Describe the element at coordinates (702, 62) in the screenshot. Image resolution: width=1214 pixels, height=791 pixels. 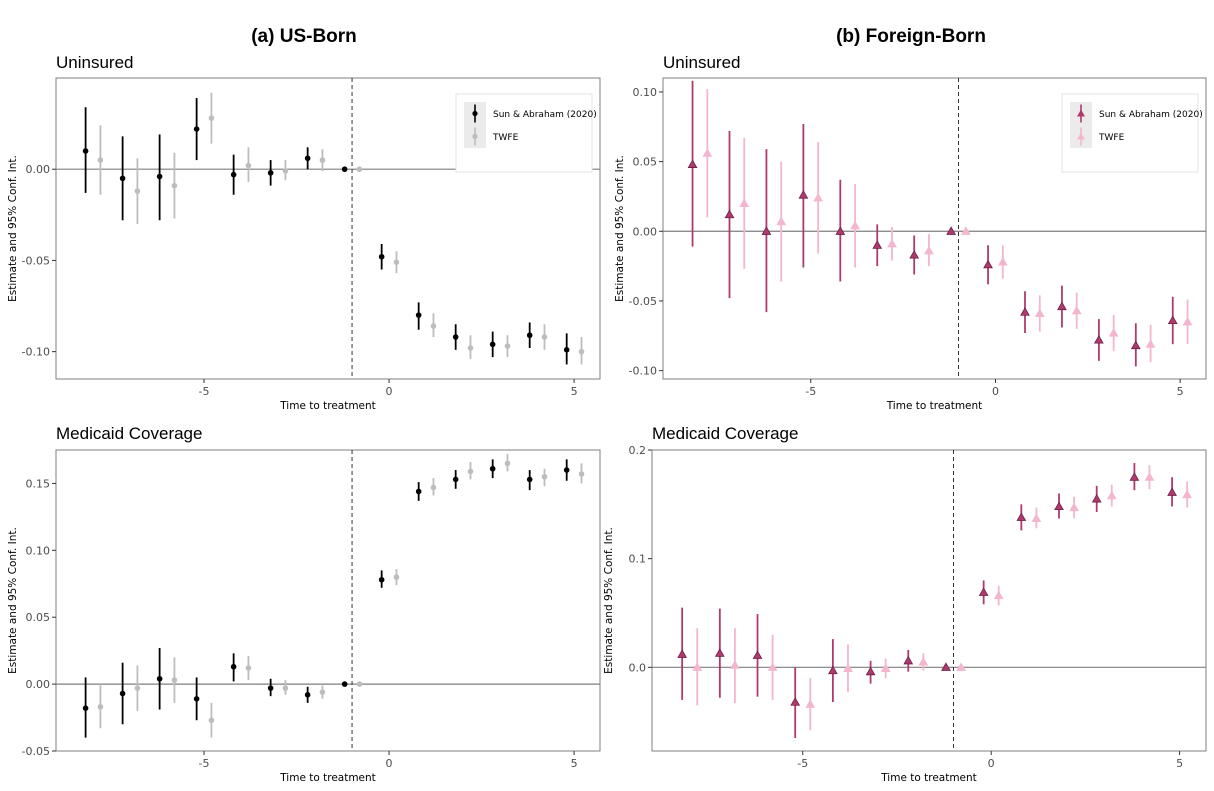
I see `panel-title: Uninsured` at that location.